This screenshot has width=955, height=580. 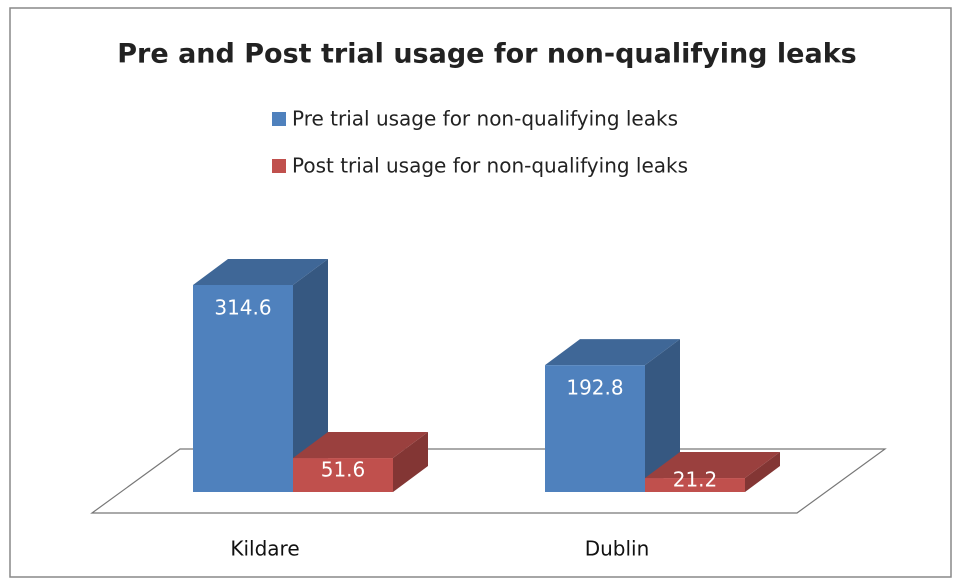 What do you see at coordinates (242, 308) in the screenshot?
I see `value-label: 314.6` at bounding box center [242, 308].